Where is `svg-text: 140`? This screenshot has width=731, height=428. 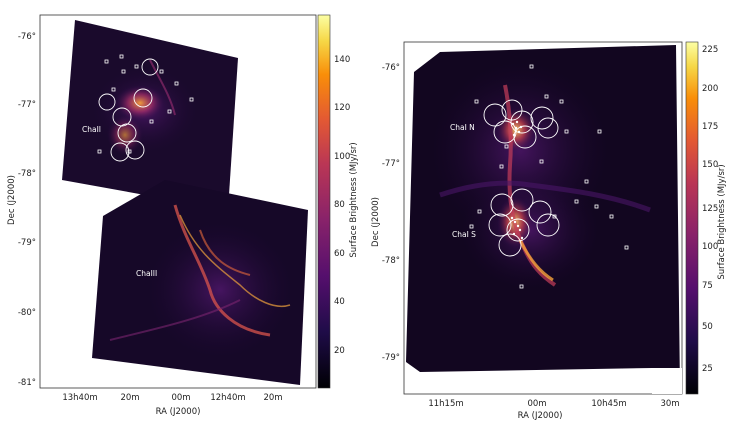
svg-text: 140 is located at coordinates (342, 60).